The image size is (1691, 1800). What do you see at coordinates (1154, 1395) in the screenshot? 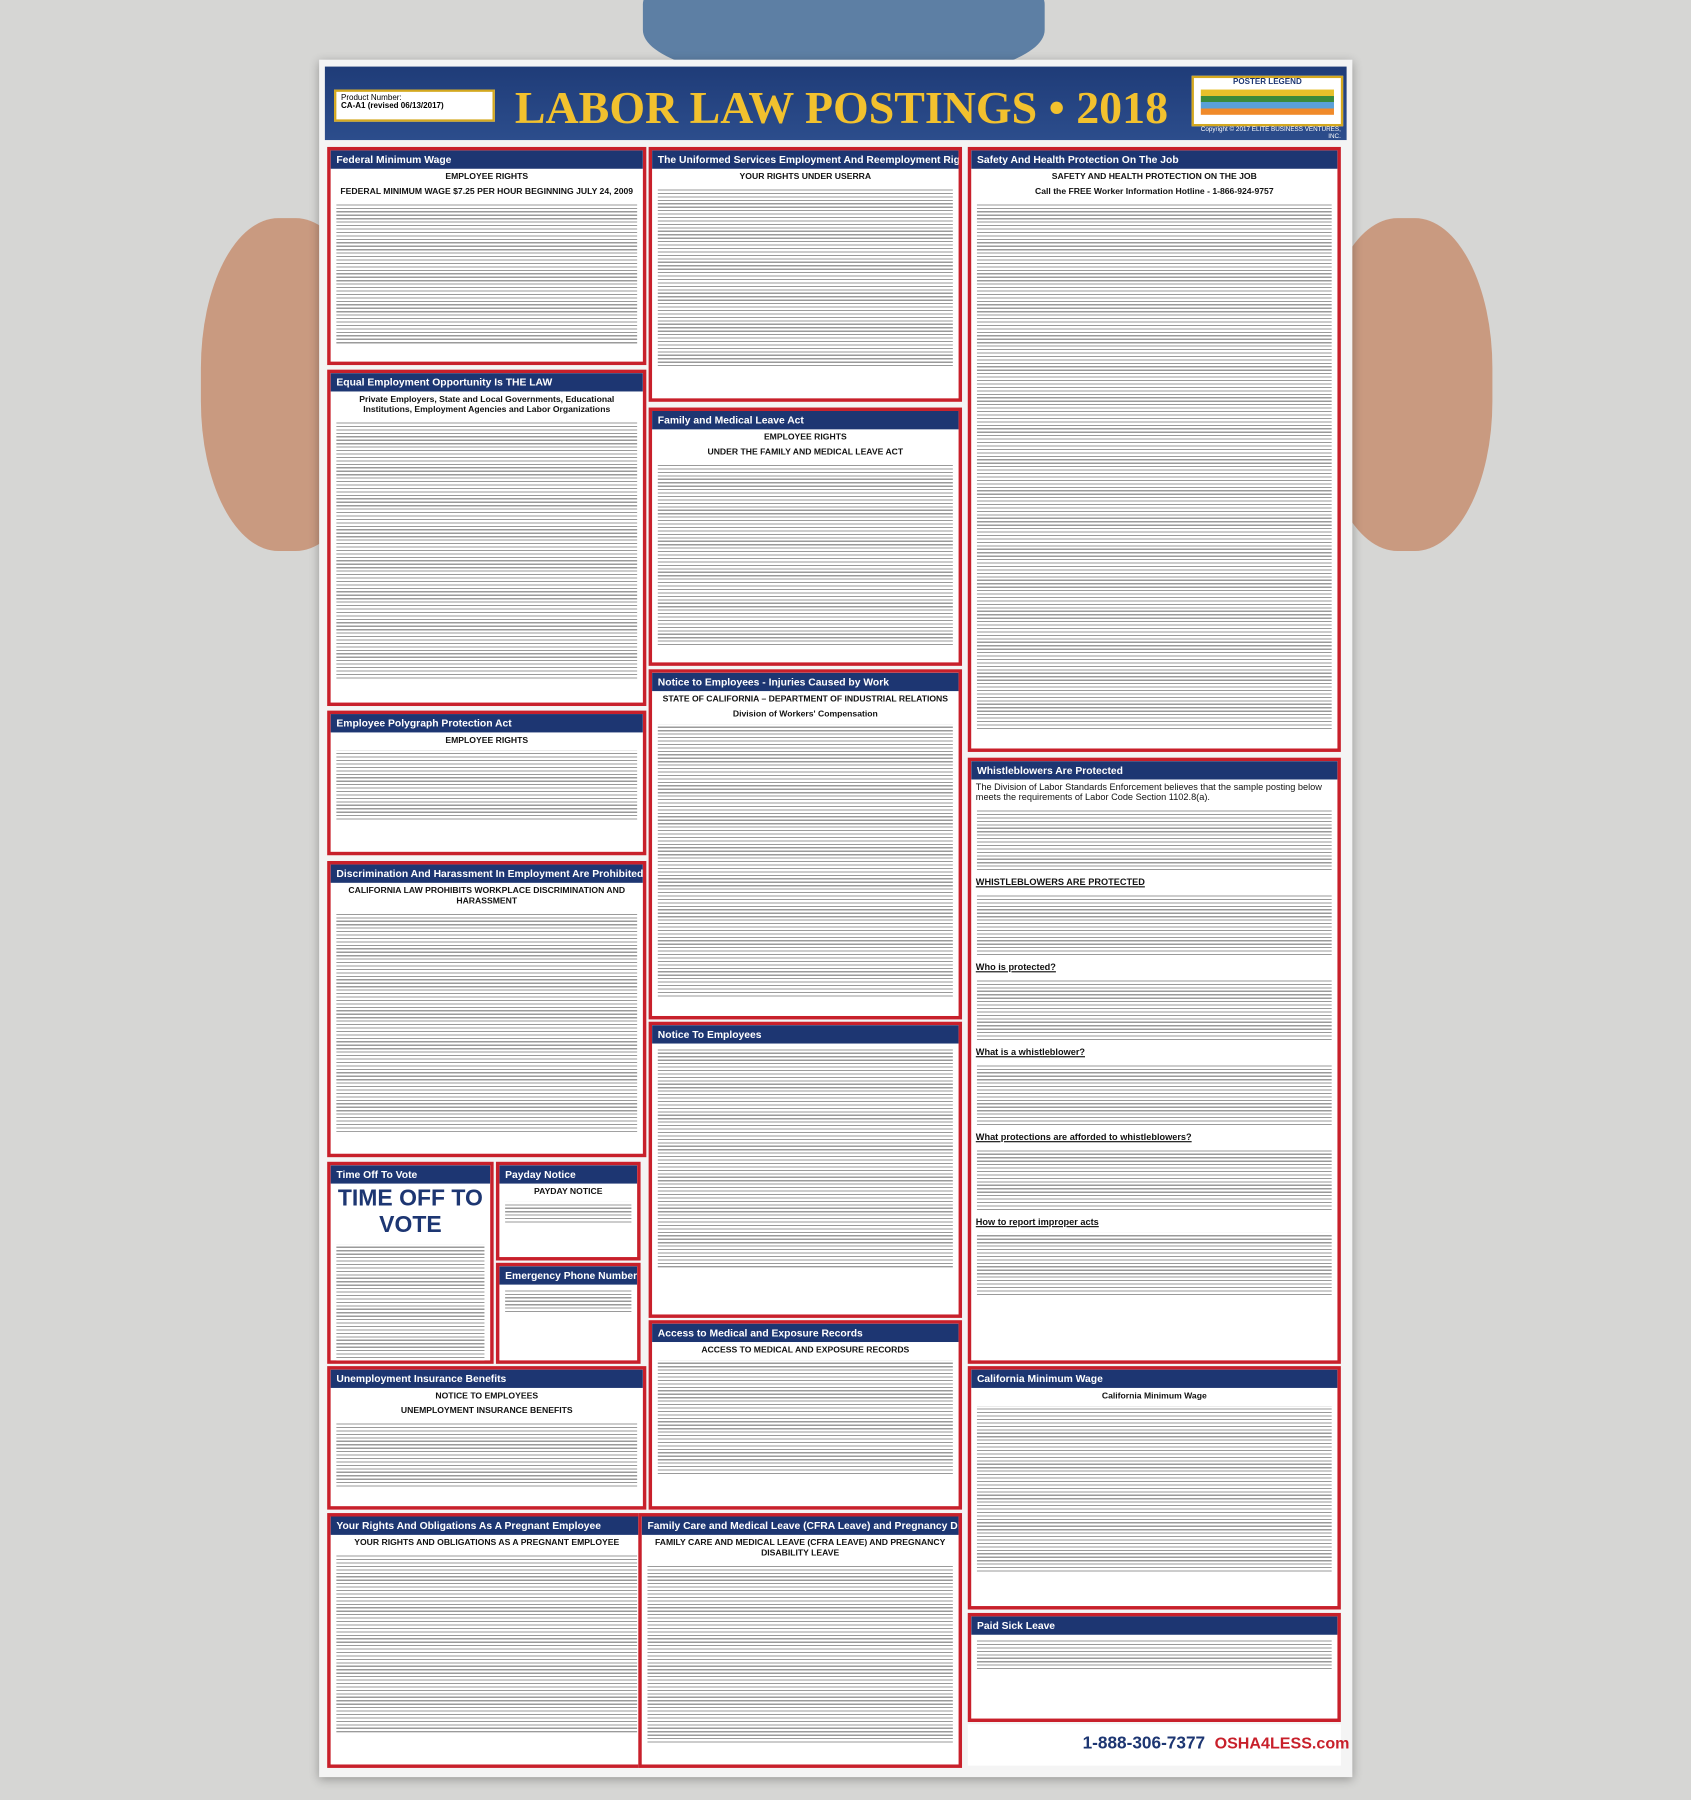
I see `section-text: California Minimum Wage` at bounding box center [1154, 1395].